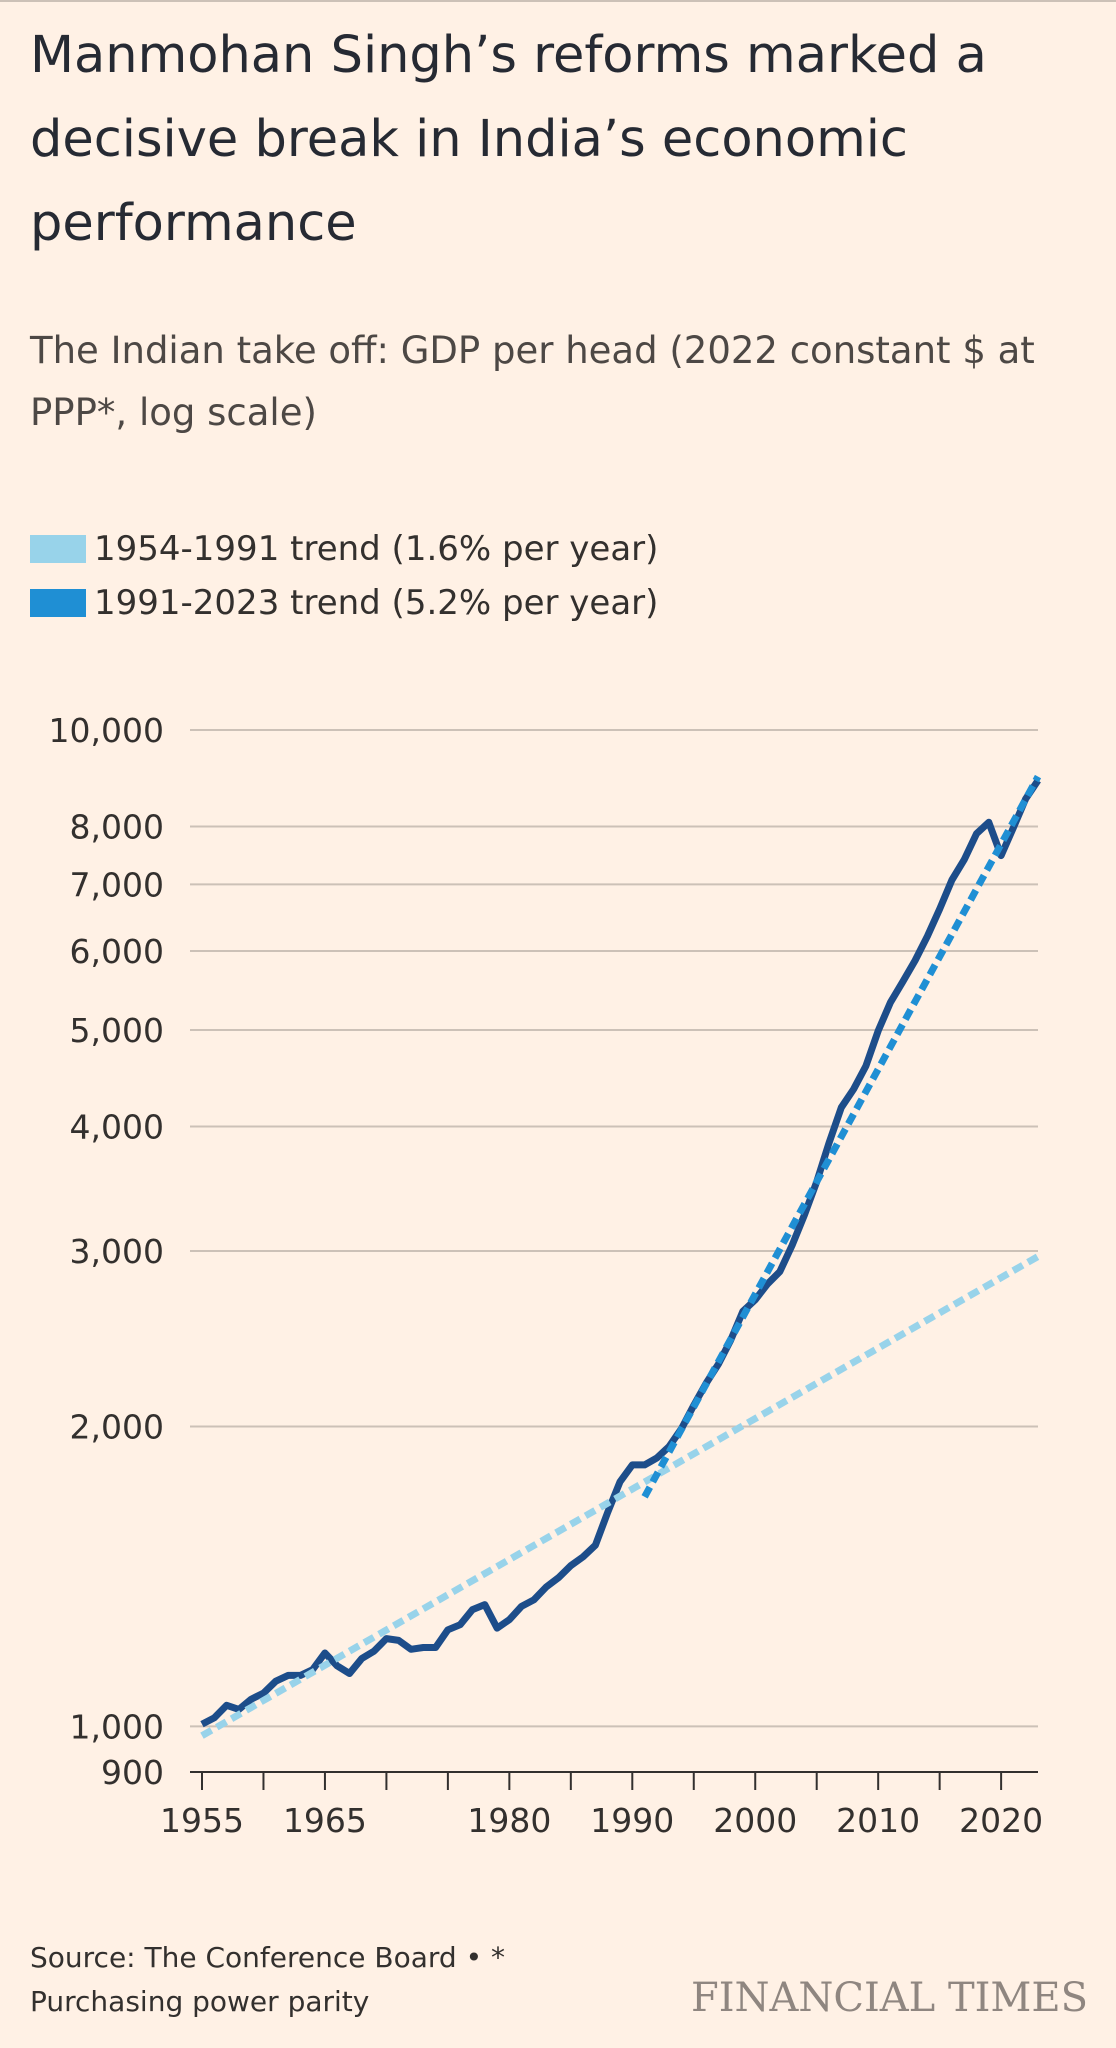 The width and height of the screenshot is (1116, 2048). What do you see at coordinates (117, 1726) in the screenshot?
I see `y-tick-label: 1,000` at bounding box center [117, 1726].